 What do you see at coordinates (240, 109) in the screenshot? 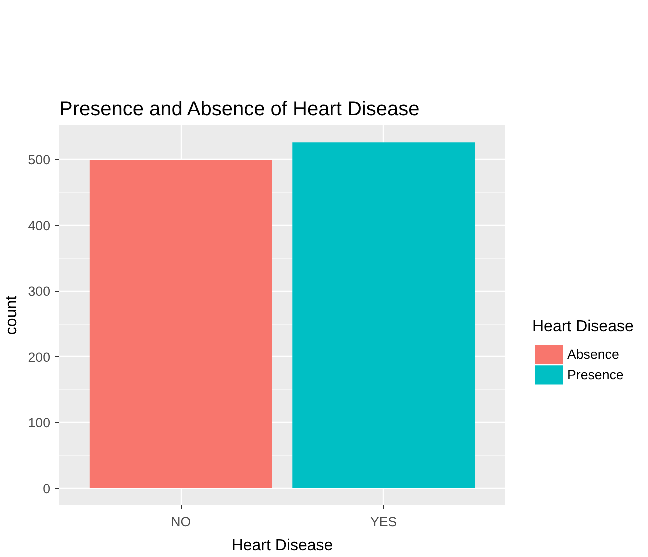
I see `chart-title: Presence and Absence of Heart Disease` at bounding box center [240, 109].